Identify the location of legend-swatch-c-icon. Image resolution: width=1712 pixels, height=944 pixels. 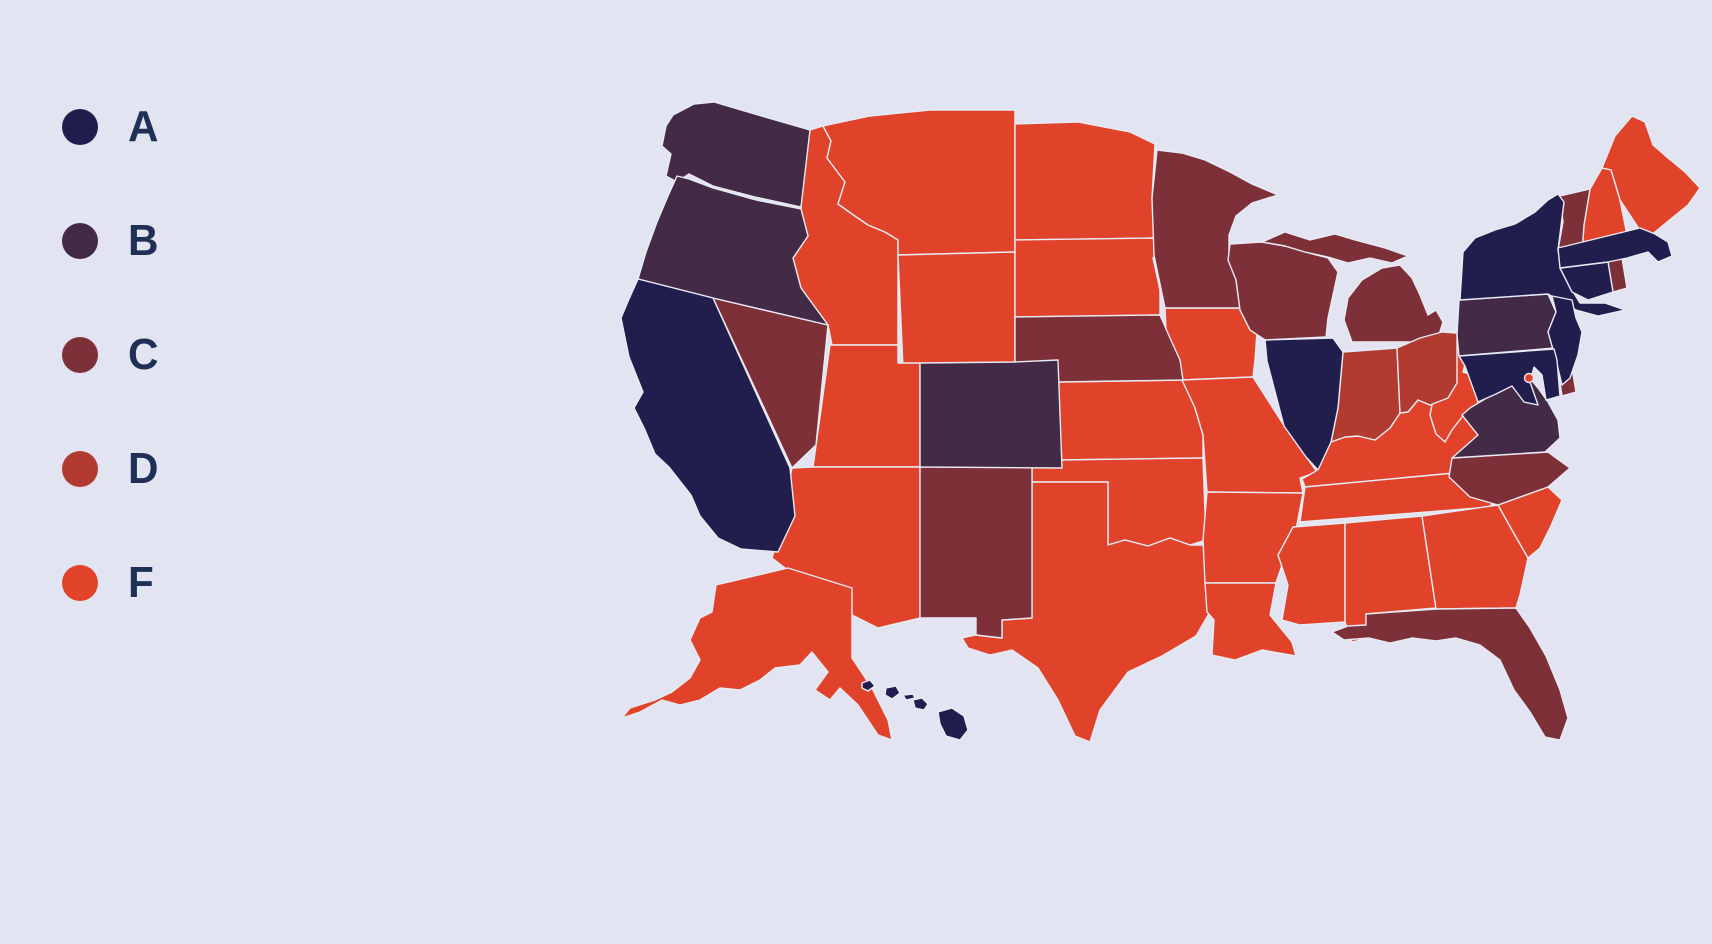
(80, 355).